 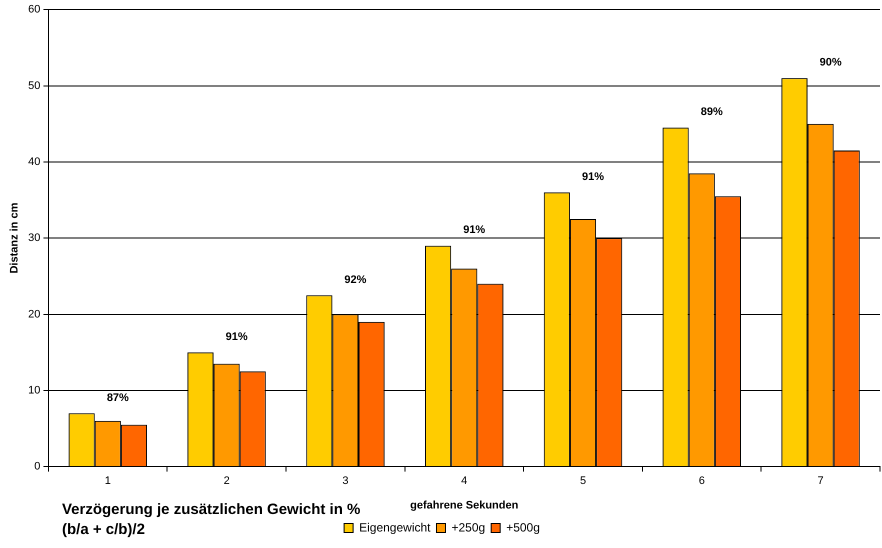 I want to click on annotation: 89%, so click(x=712, y=112).